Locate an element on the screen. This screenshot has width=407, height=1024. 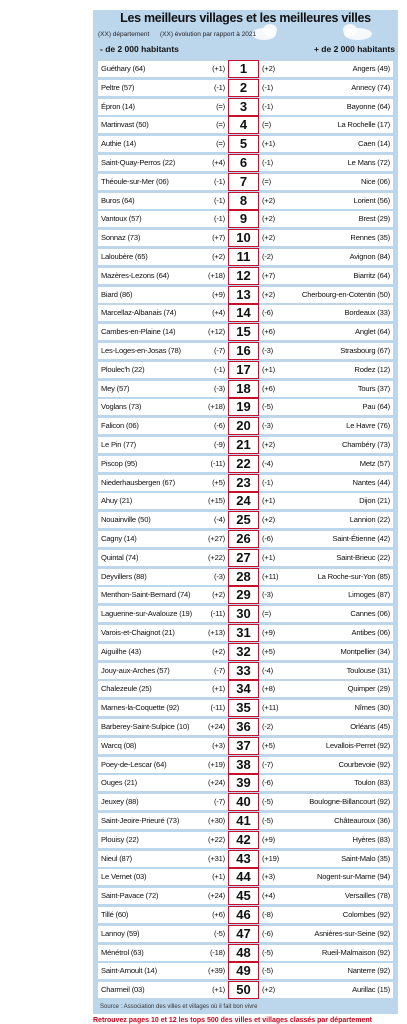
rank: 27 is located at coordinates (243, 557).